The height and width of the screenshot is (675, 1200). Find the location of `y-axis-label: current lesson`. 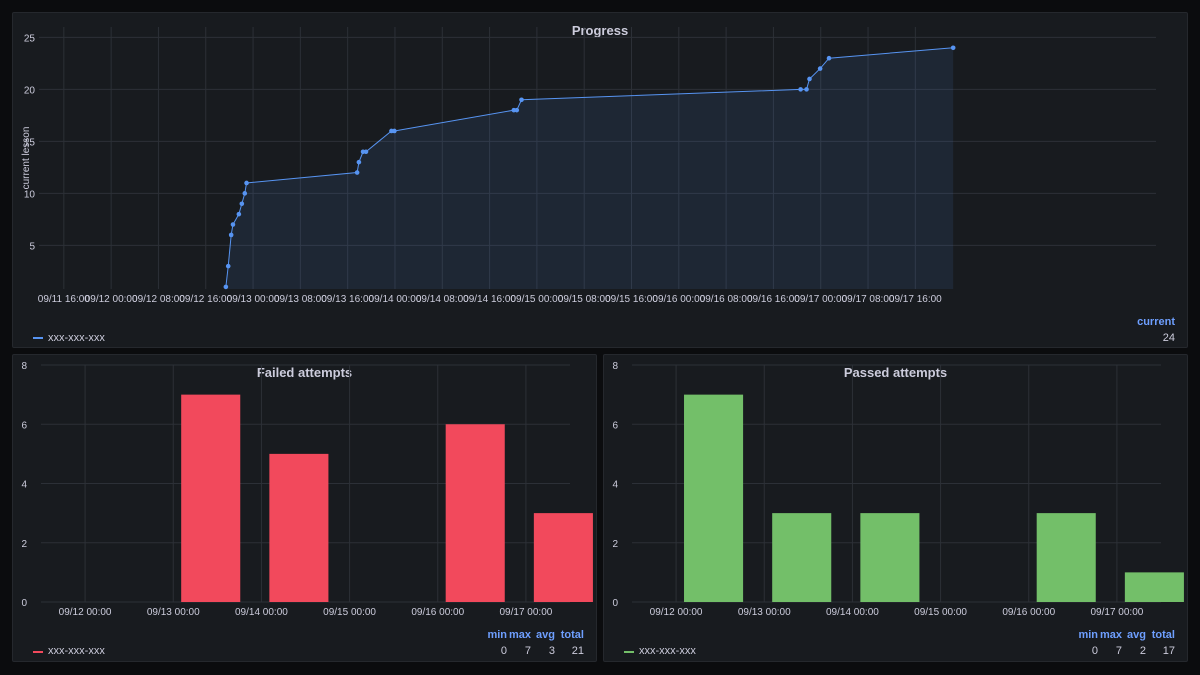

y-axis-label: current lesson is located at coordinates (26, 158).